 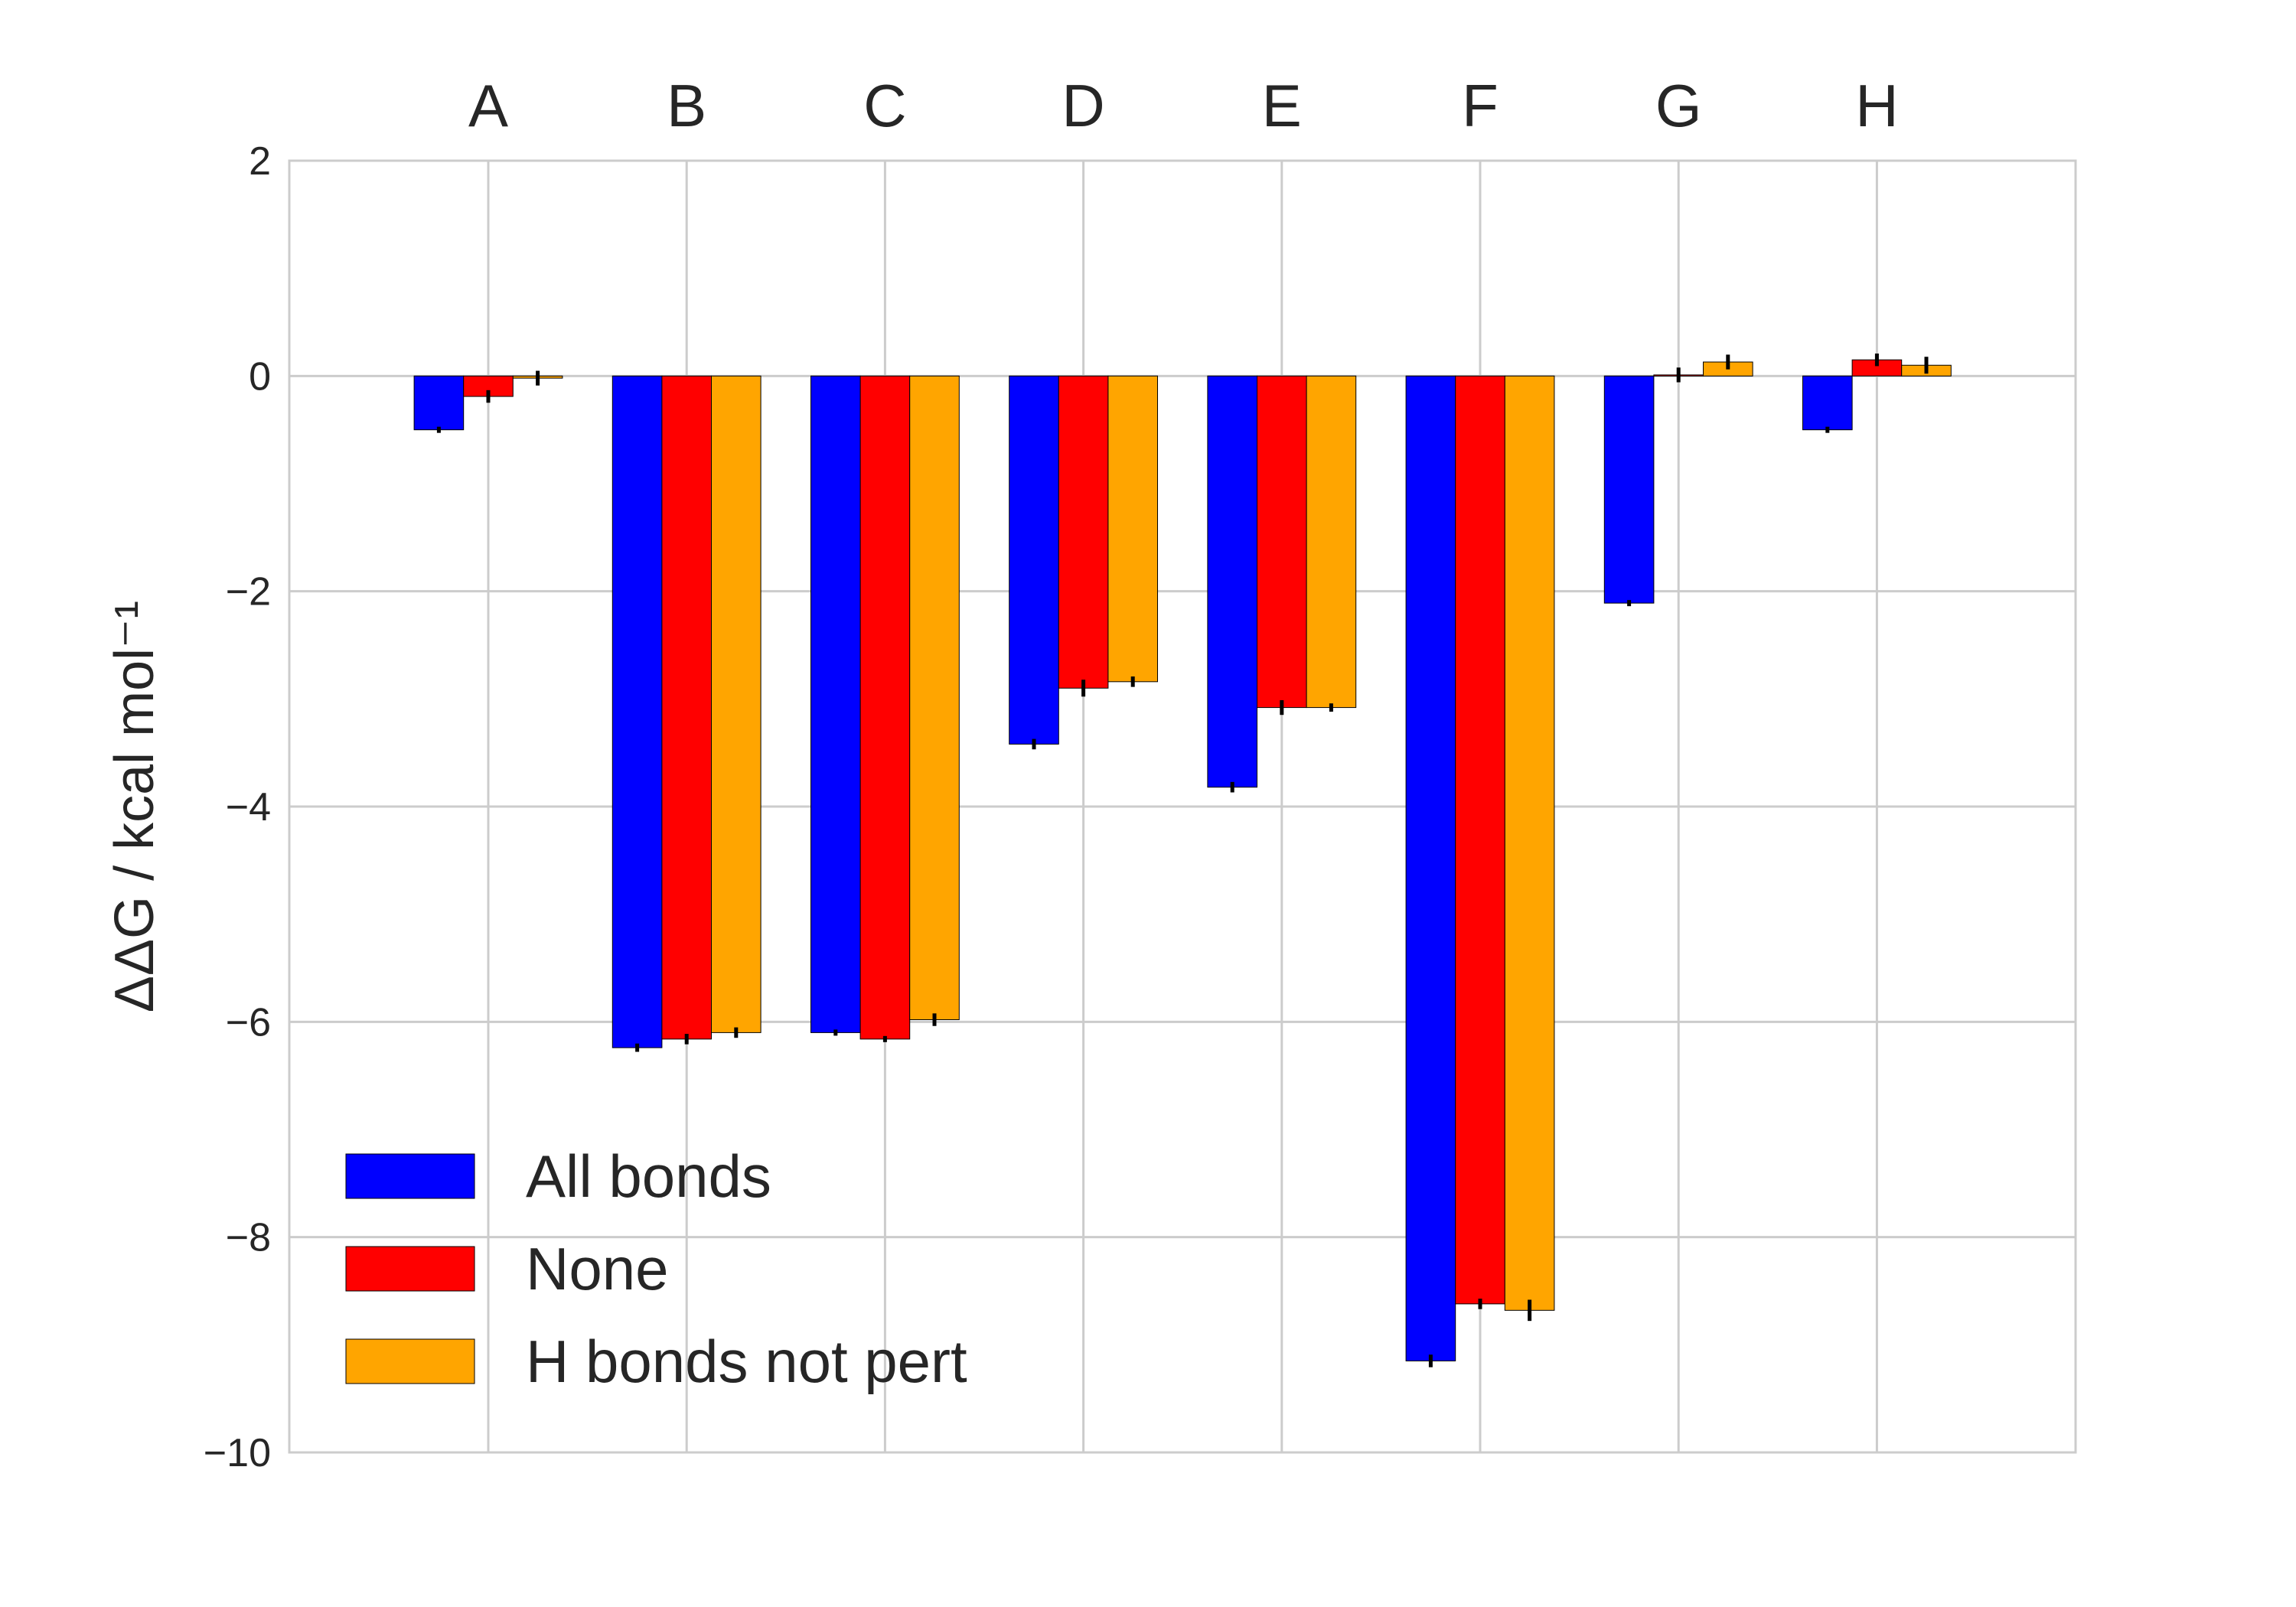 I want to click on bar-e-h-bonds-not-pert, so click(x=1331, y=542).